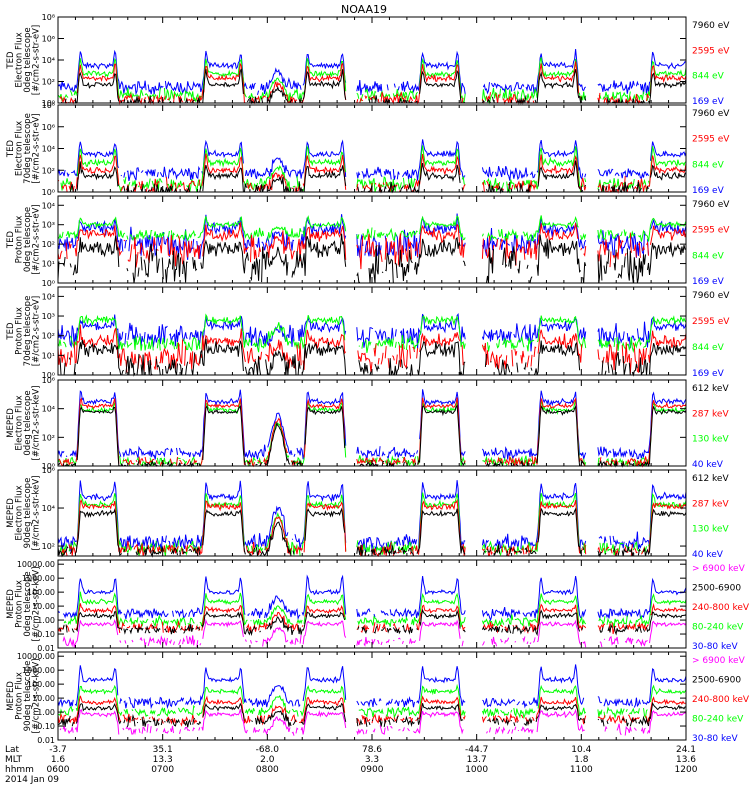 Image resolution: width=750 pixels, height=800 pixels. I want to click on x-tick-label-mlt: 3.3, so click(372, 760).